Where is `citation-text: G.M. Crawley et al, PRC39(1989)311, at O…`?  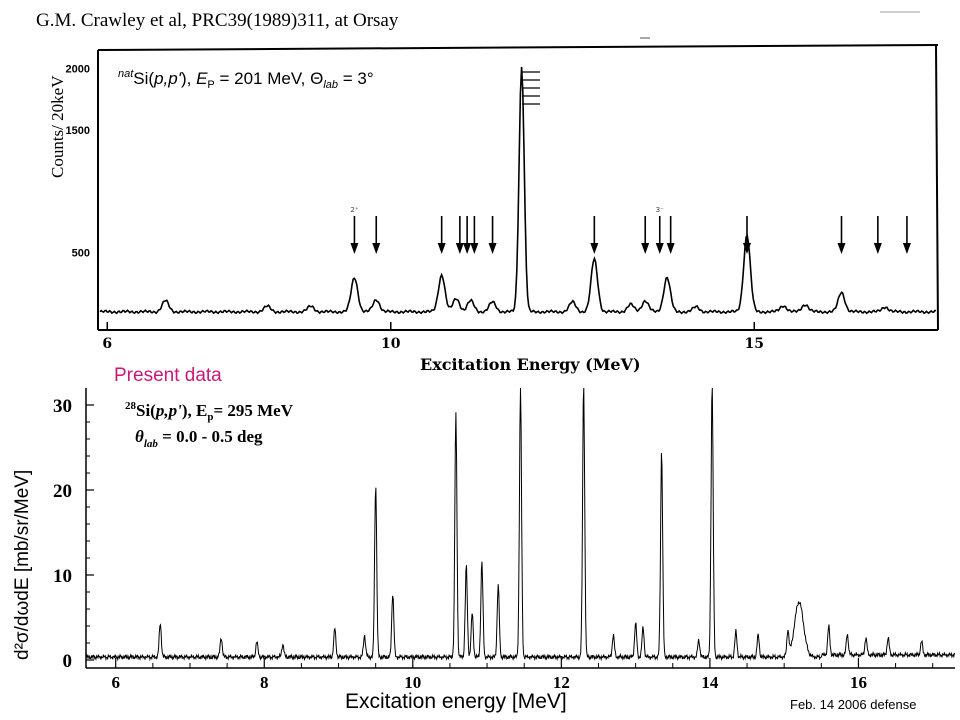 citation-text: G.M. Crawley et al, PRC39(1989)311, at O… is located at coordinates (217, 20).